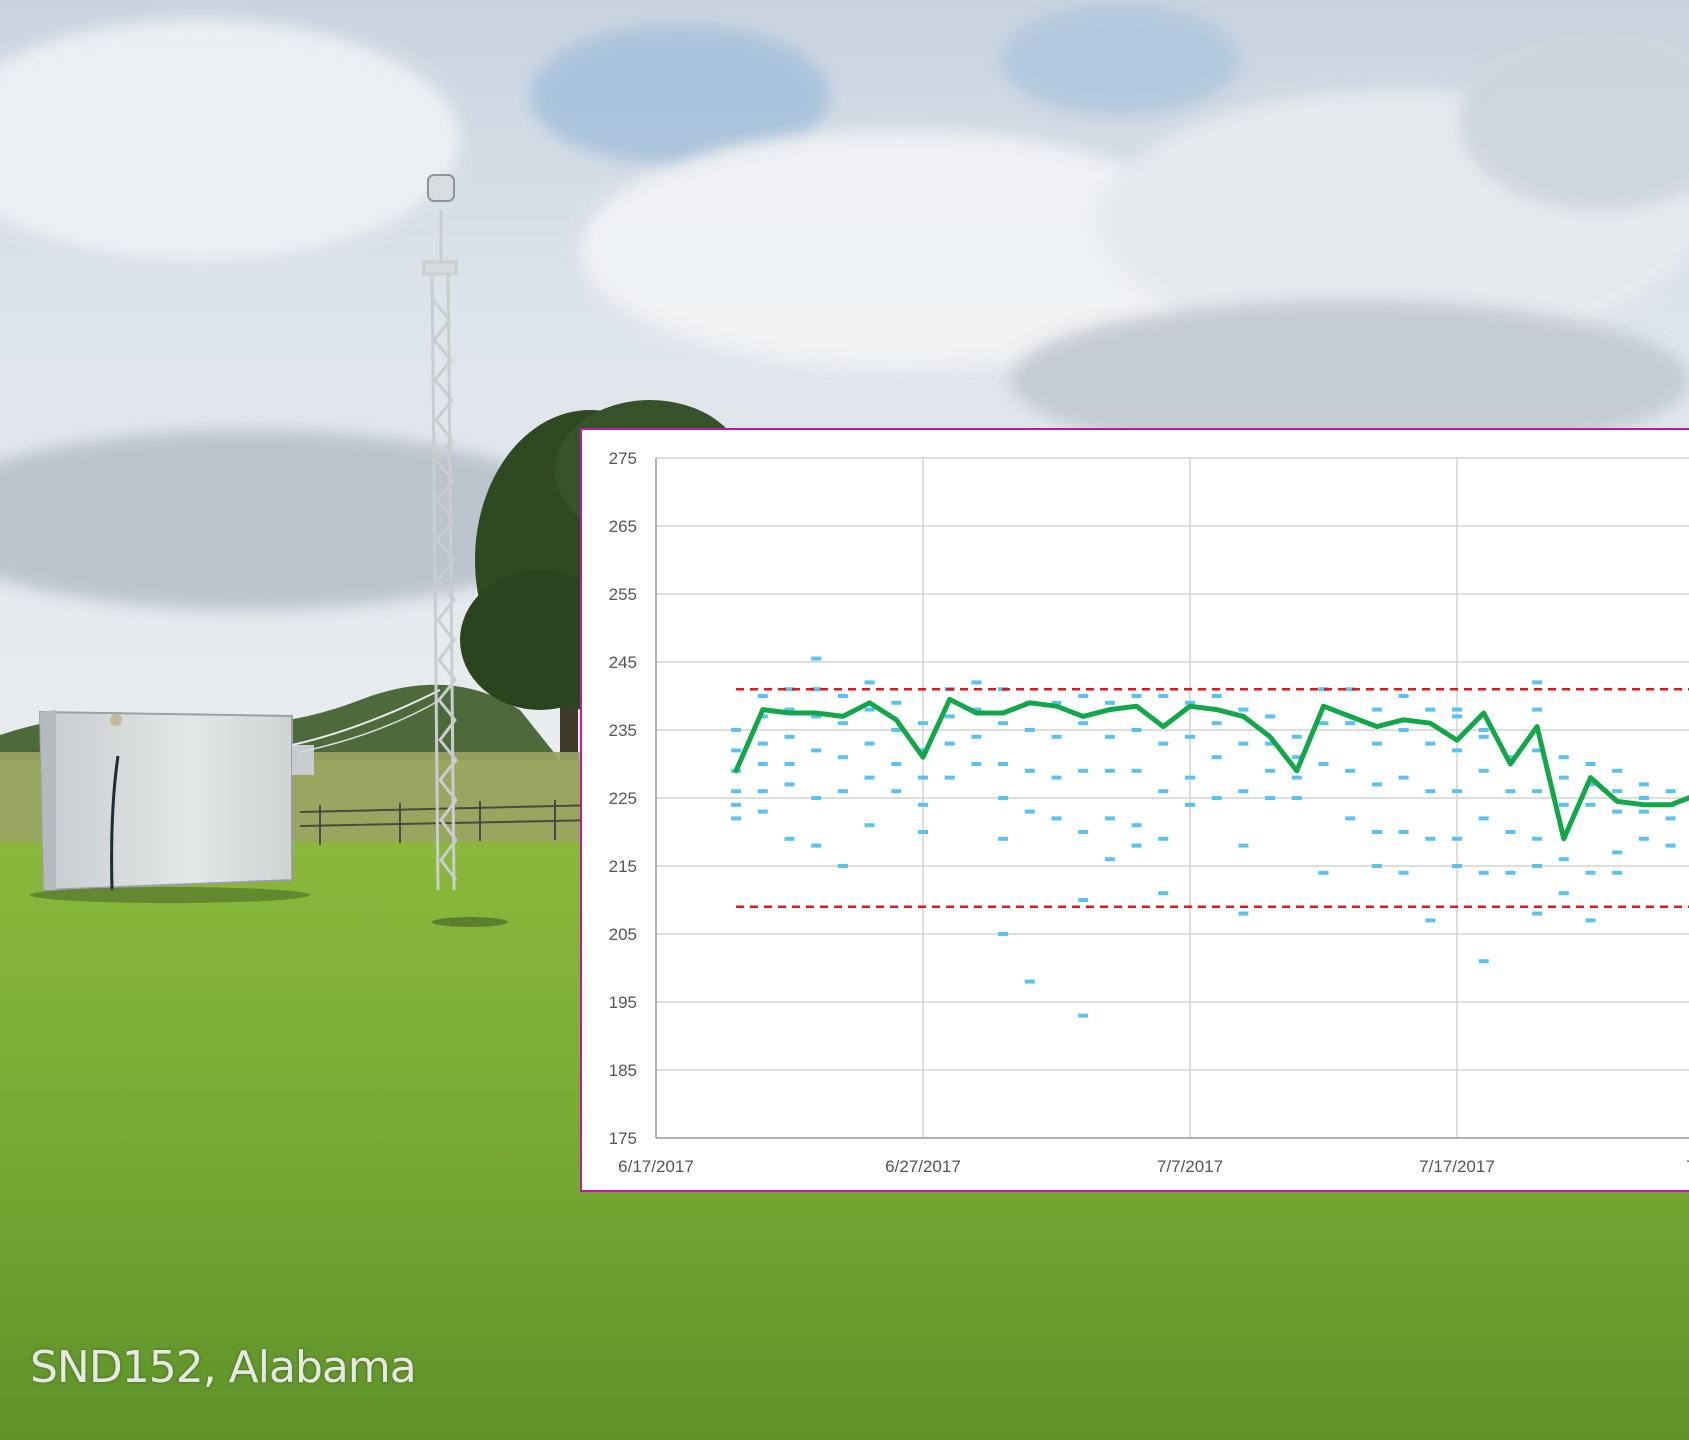 The width and height of the screenshot is (1689, 1440). I want to click on x-tick-label: 7/7/2017, so click(1190, 1166).